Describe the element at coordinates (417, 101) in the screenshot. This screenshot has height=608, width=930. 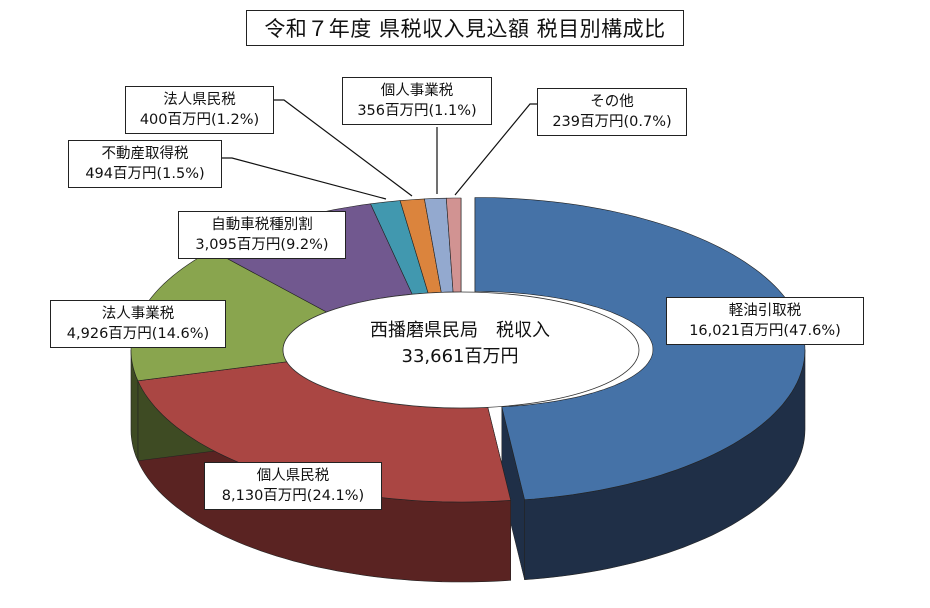
I see `data-label-kojin-jigyo: 個人事業税 356百万円(1.1%)` at that location.